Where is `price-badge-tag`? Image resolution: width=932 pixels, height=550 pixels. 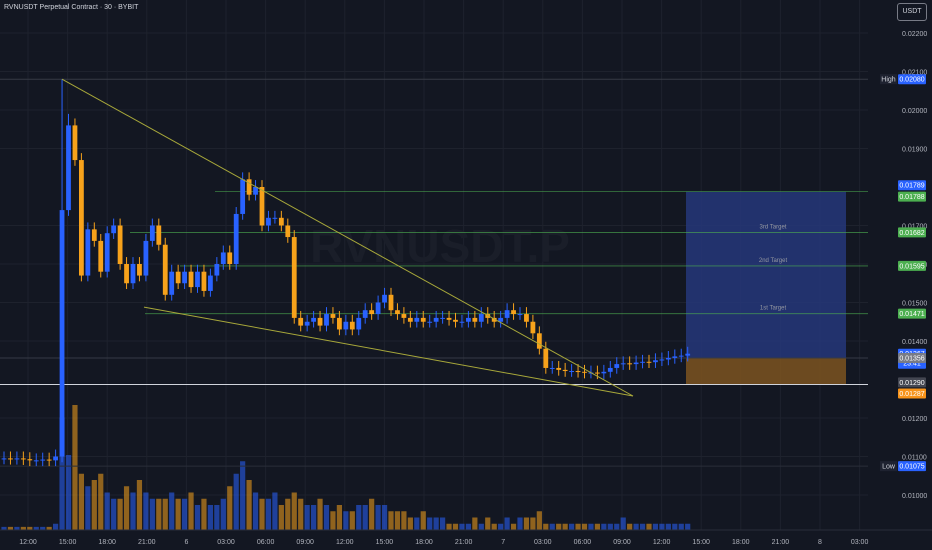
price-badge-tag is located at coordinates (888, 79).